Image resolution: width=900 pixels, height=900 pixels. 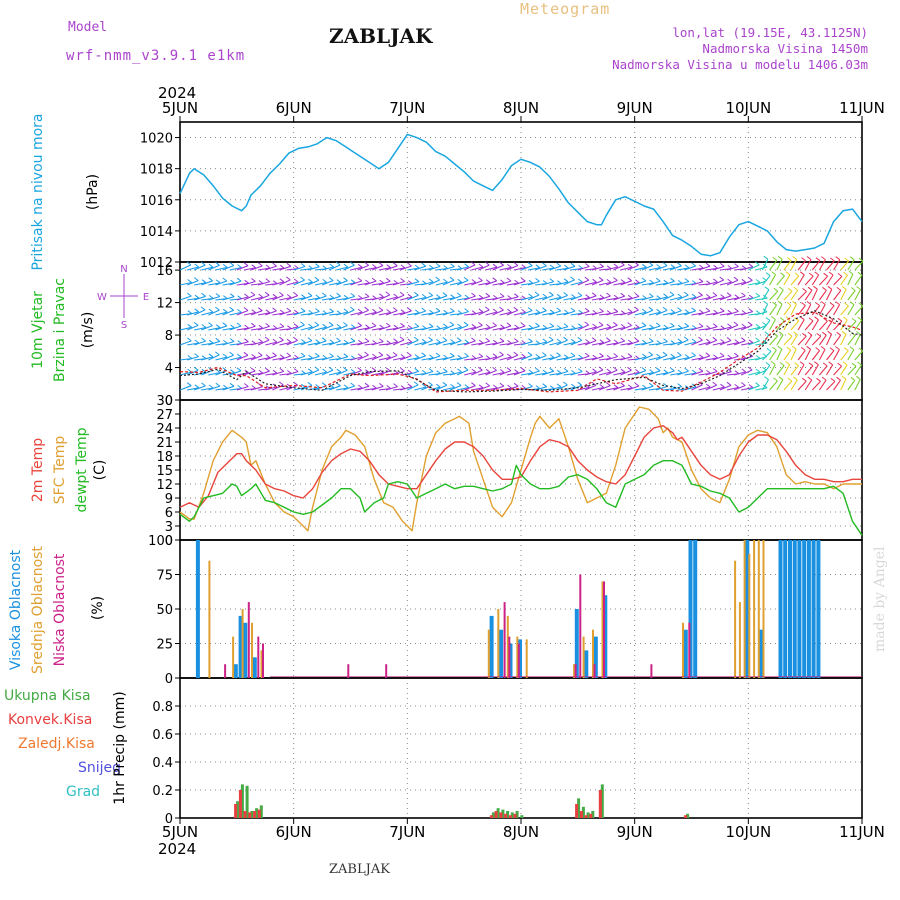 What do you see at coordinates (56, 744) in the screenshot?
I see `precip-legend-2: Zaledj.Kisa` at bounding box center [56, 744].